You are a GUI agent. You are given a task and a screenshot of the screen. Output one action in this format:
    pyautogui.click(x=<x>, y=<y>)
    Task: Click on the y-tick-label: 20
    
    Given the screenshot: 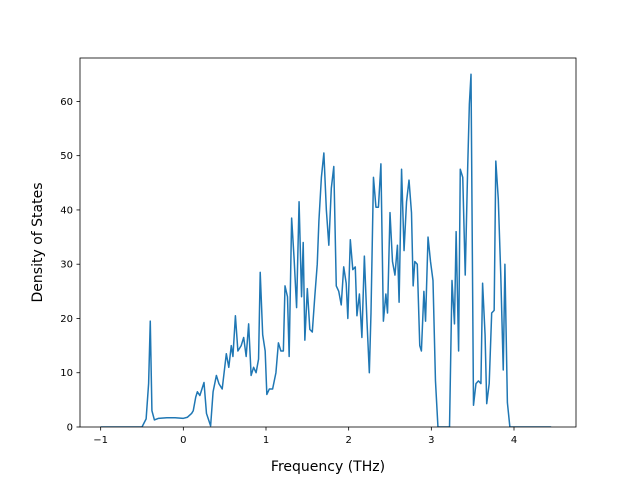 What is the action you would take?
    pyautogui.click(x=66, y=319)
    